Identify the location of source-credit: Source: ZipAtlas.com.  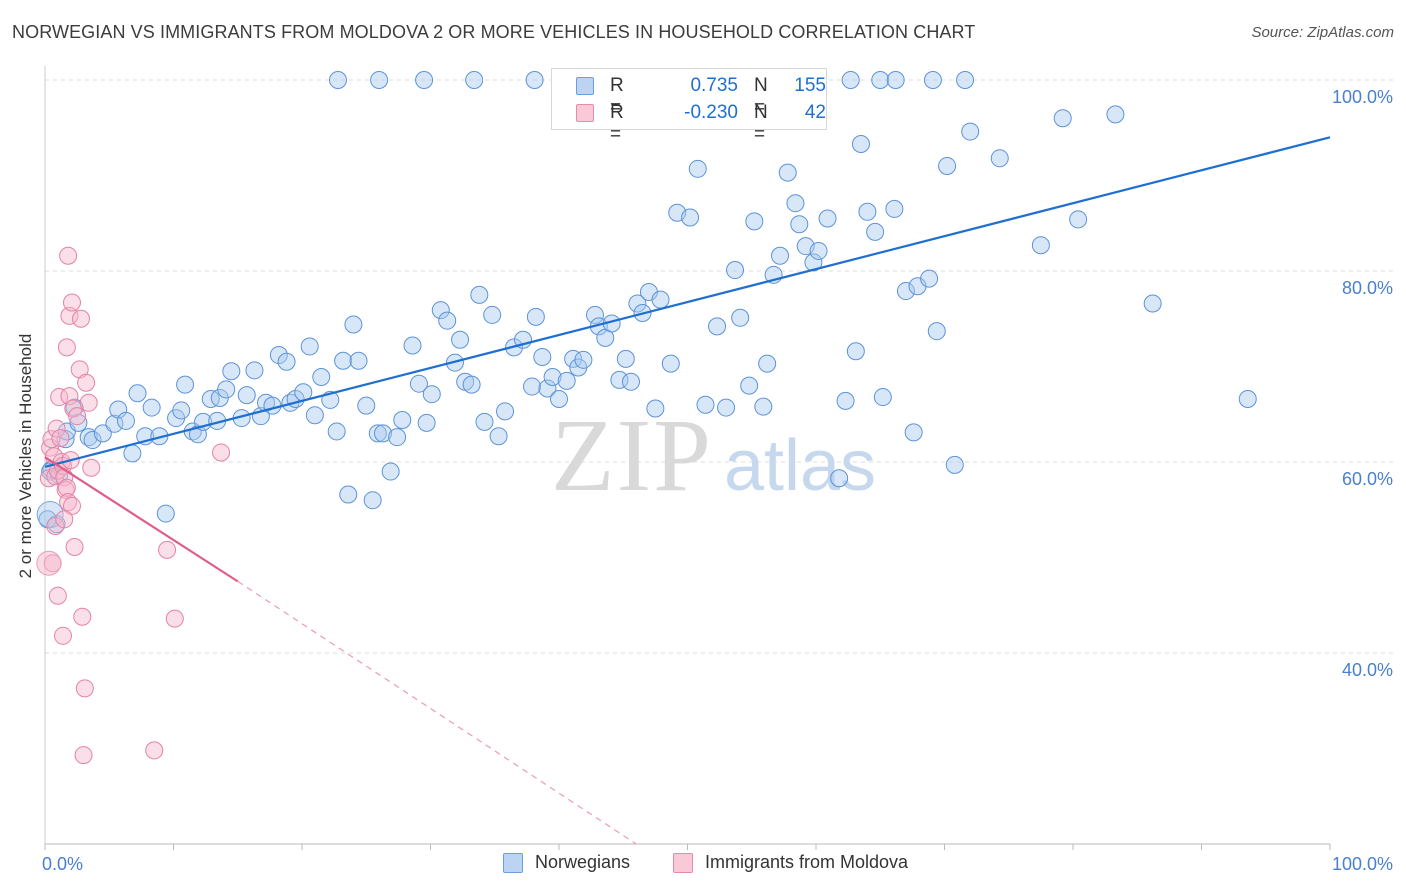
(1322, 32).